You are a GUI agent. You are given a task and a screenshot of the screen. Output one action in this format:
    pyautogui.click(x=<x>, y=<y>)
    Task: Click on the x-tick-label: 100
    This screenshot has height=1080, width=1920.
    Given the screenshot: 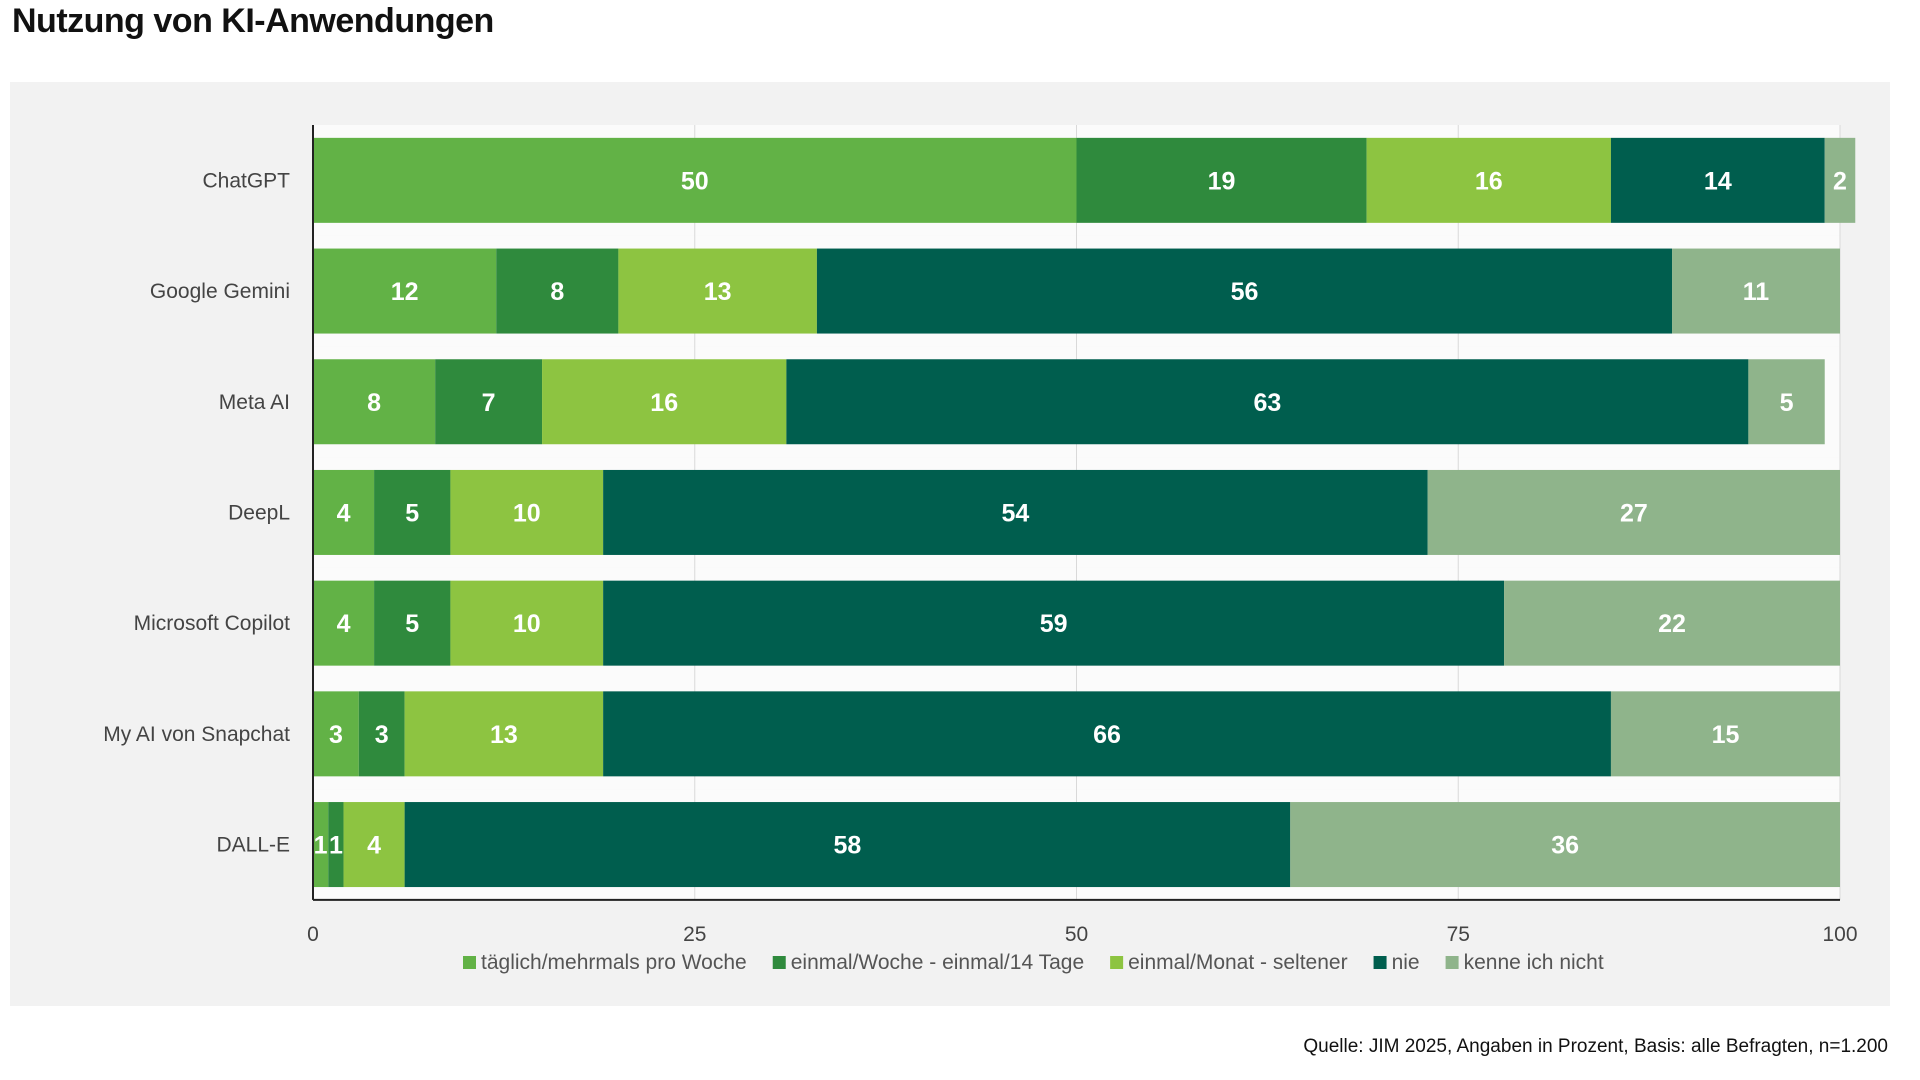 What is the action you would take?
    pyautogui.click(x=1839, y=934)
    